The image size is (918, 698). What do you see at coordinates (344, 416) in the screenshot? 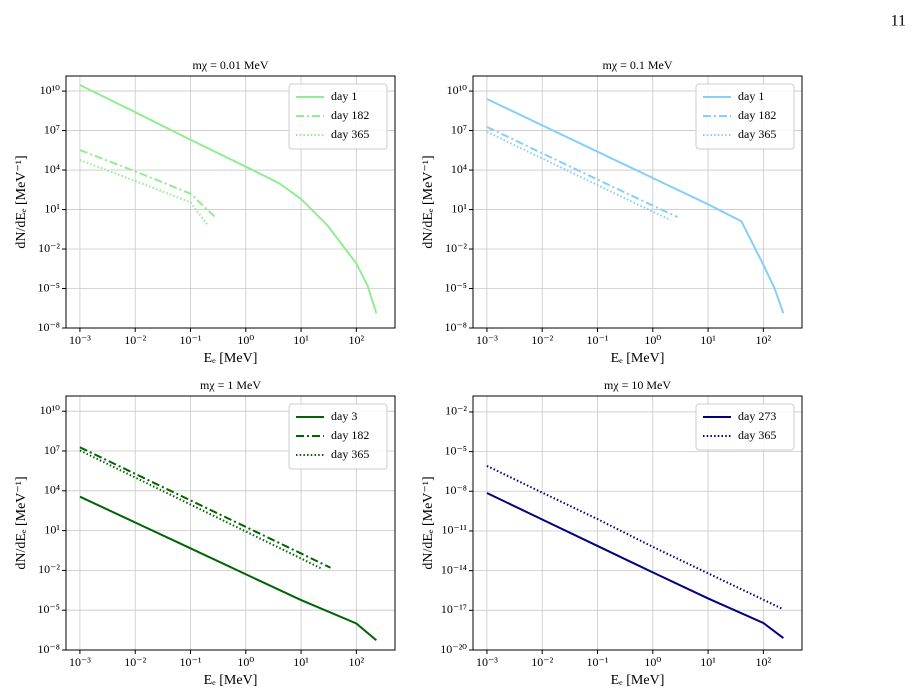
I see `legend-label: day 3` at bounding box center [344, 416].